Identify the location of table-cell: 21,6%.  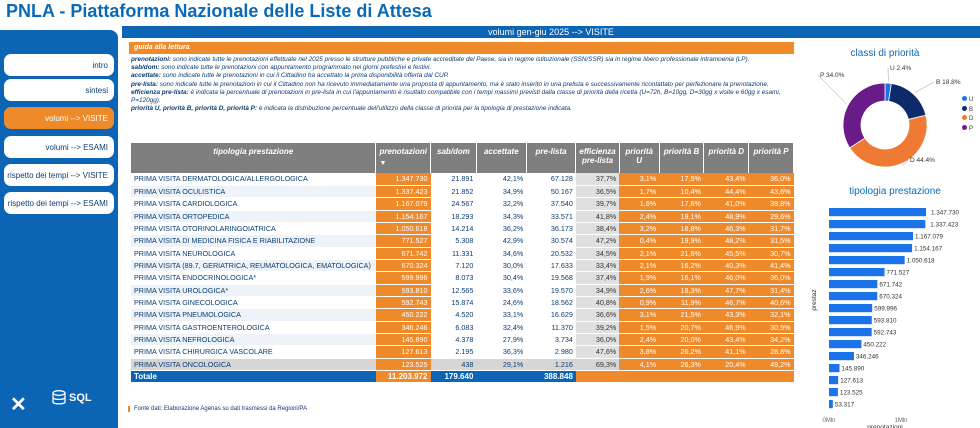
(681, 253).